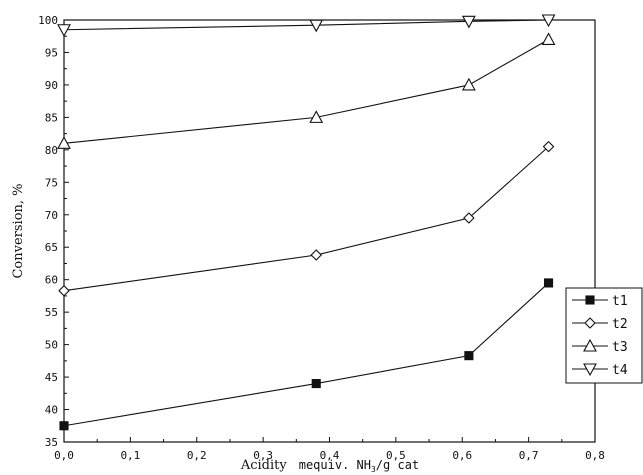 This screenshot has width=643, height=475. What do you see at coordinates (600, 324) in the screenshot?
I see `legend-item-t2: t2` at bounding box center [600, 324].